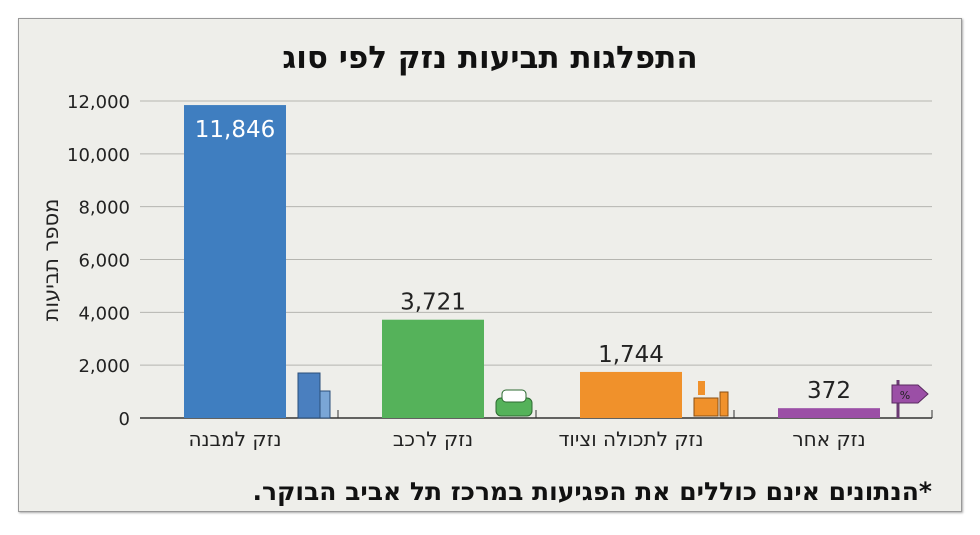 This screenshot has height=535, width=980. I want to click on appliance-body, so click(706, 407).